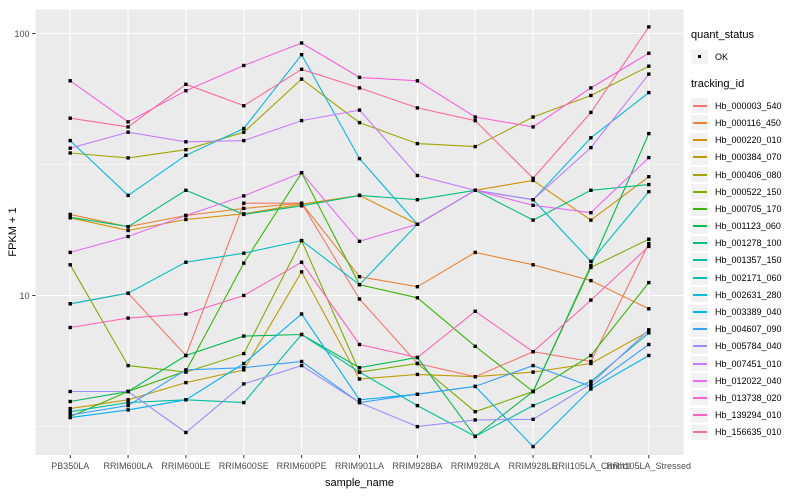  I want to click on legend-item-label: Hb_001278_100, so click(748, 243).